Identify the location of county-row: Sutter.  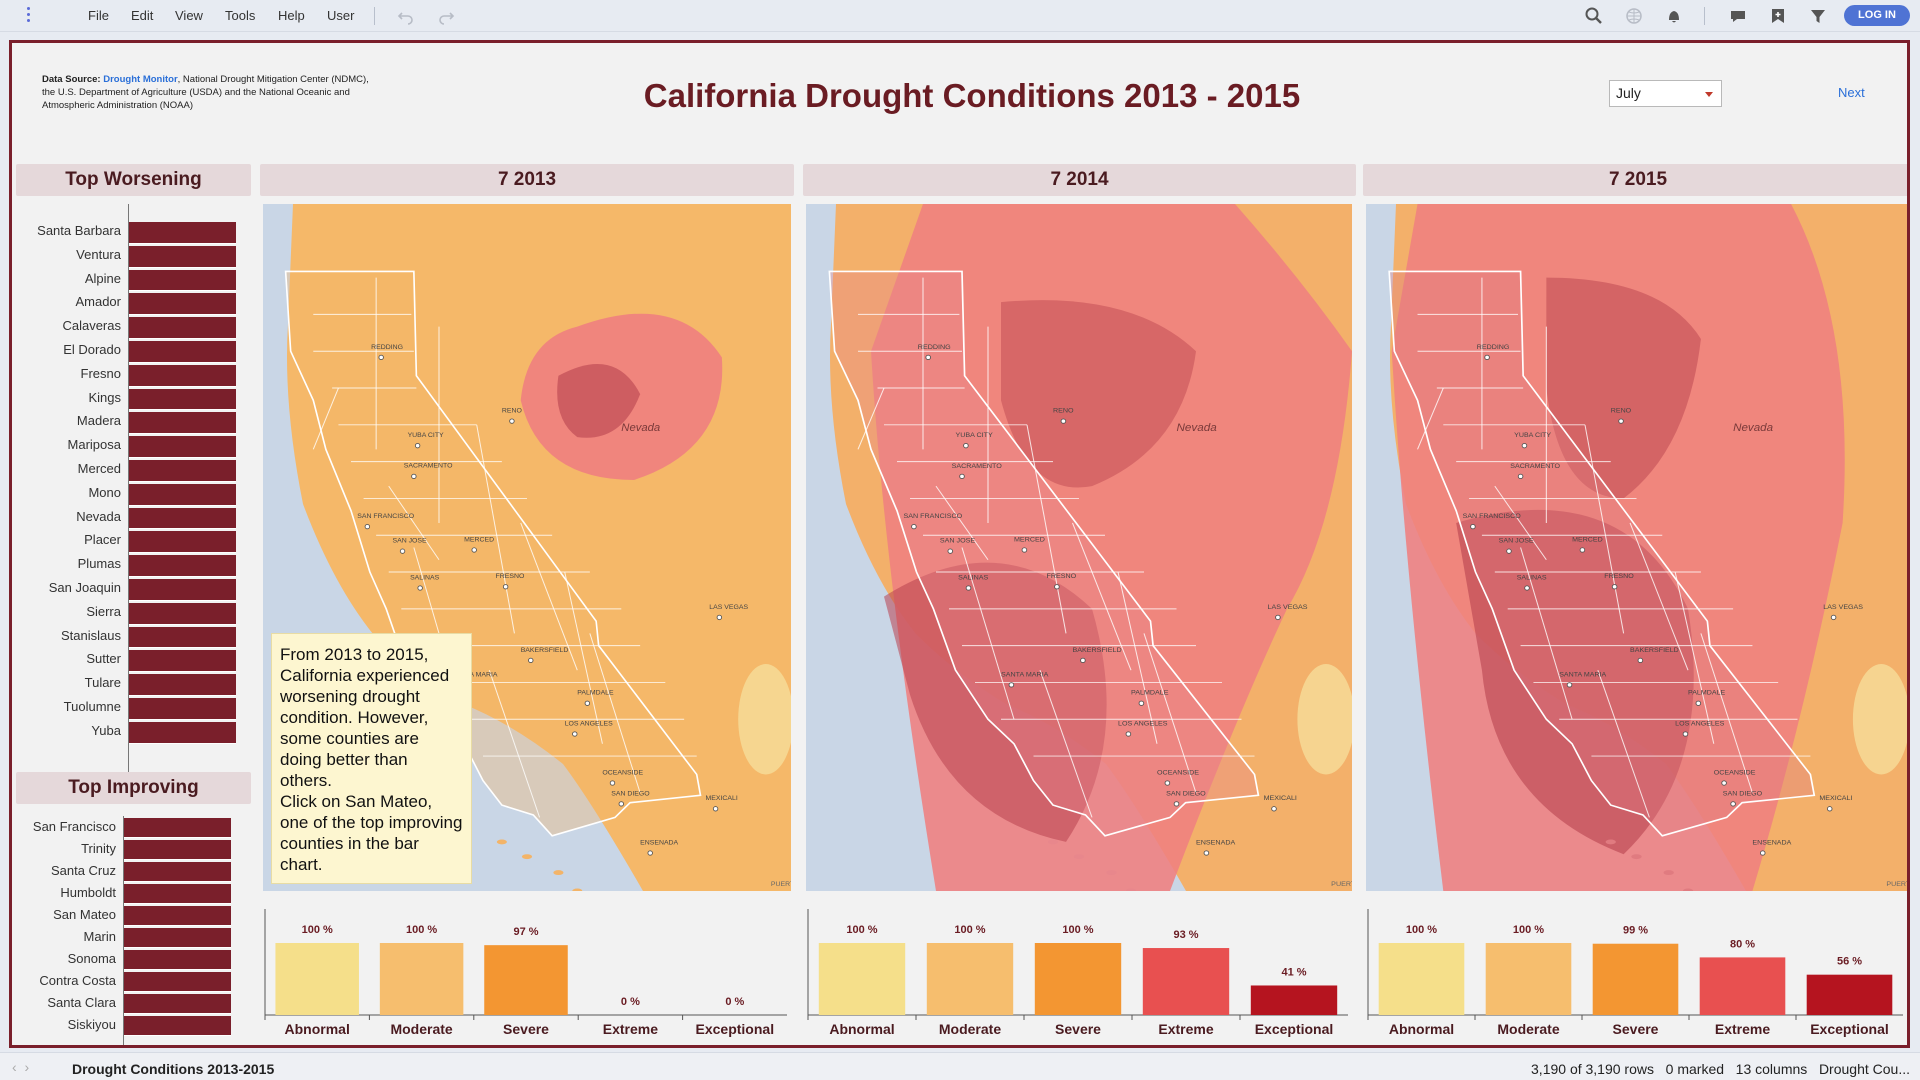
(133, 660).